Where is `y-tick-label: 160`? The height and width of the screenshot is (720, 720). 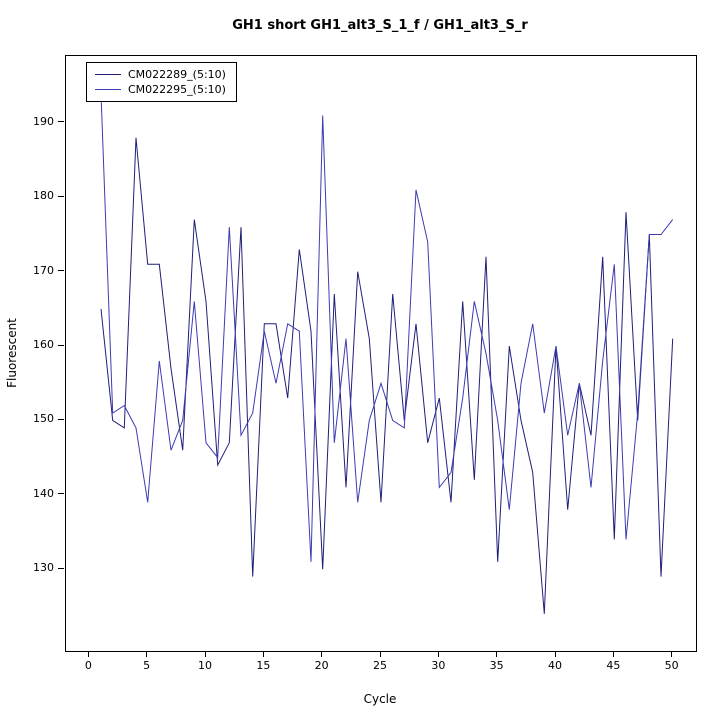
y-tick-label: 160 is located at coordinates (43, 345).